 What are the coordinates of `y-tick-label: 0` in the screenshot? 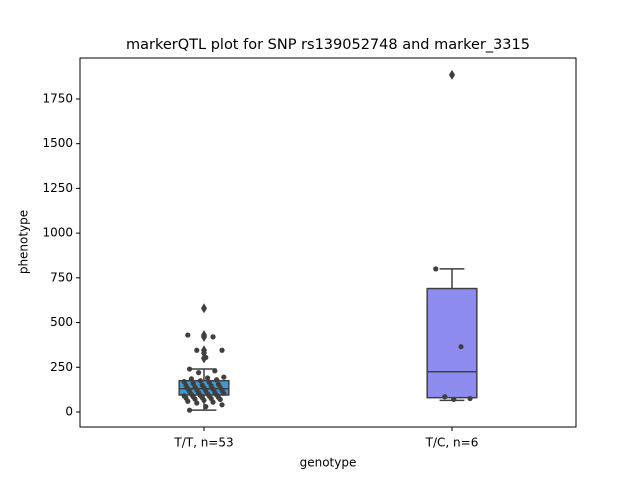 It's located at (69, 411).